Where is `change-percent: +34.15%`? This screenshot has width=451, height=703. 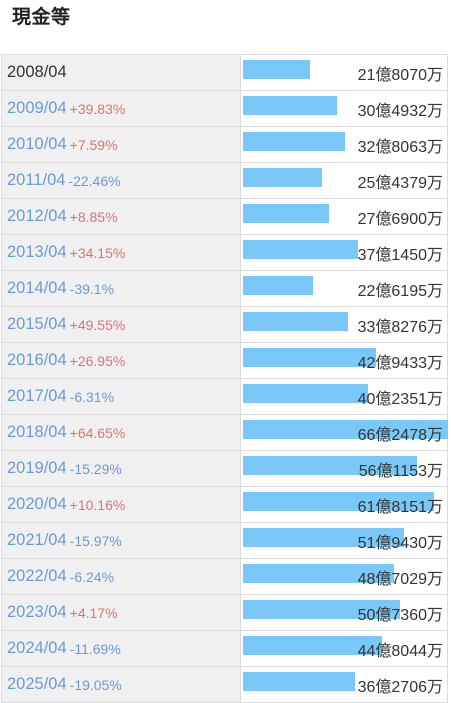
change-percent: +34.15% is located at coordinates (97, 252).